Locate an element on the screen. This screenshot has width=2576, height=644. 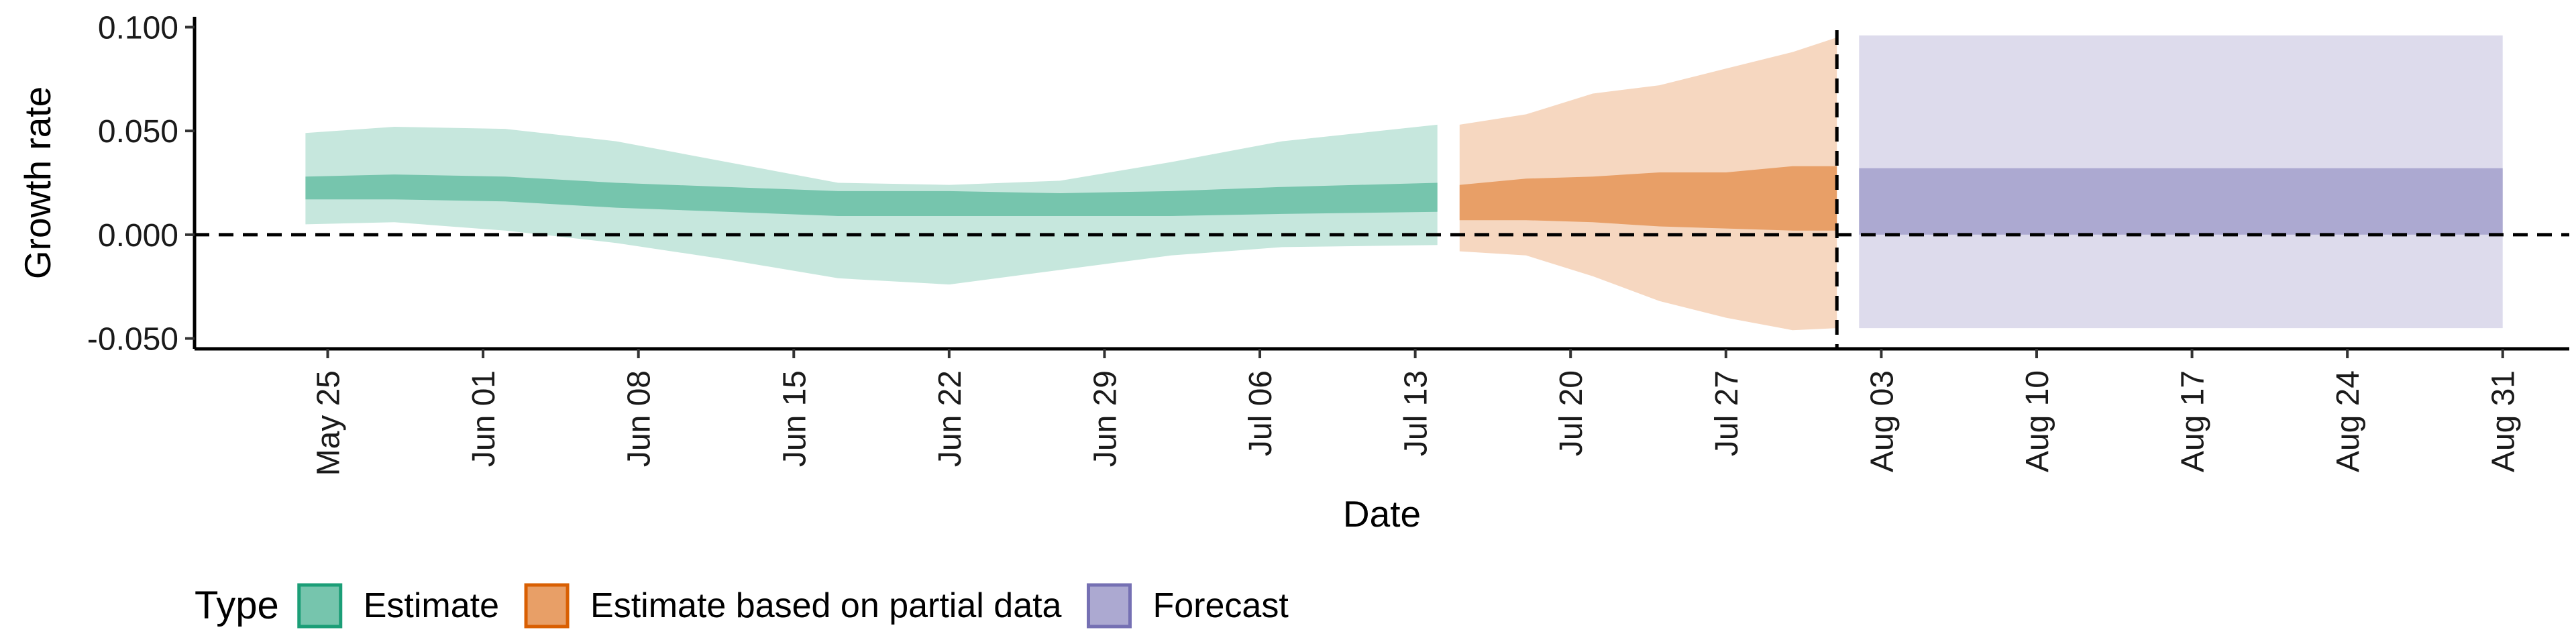
x-tick-label: Jun 08 is located at coordinates (639, 418).